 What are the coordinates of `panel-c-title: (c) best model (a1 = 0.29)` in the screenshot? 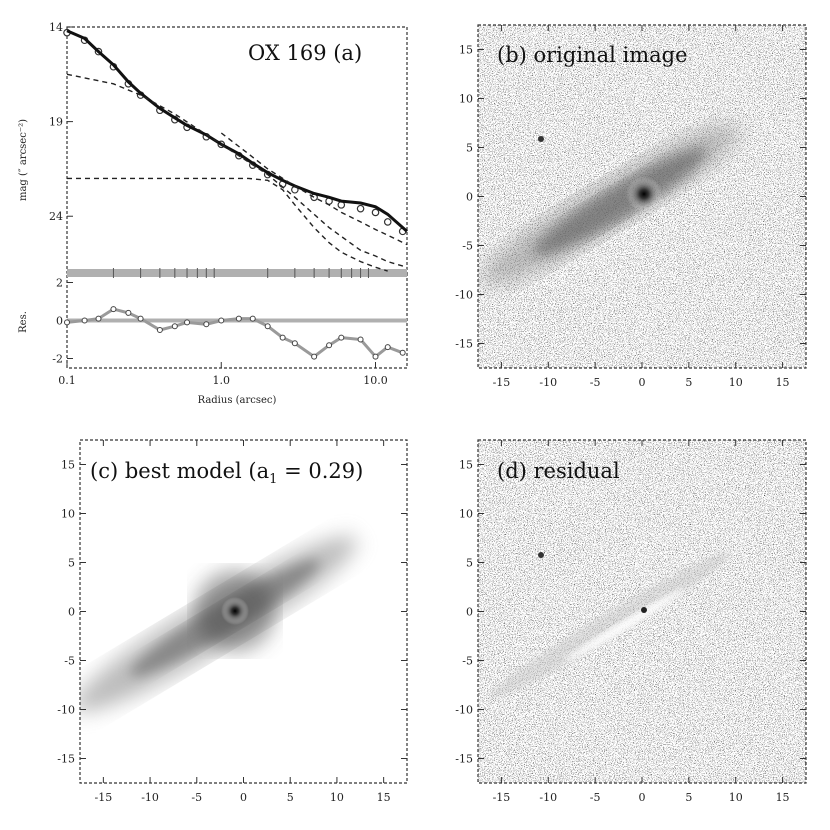 It's located at (226, 473).